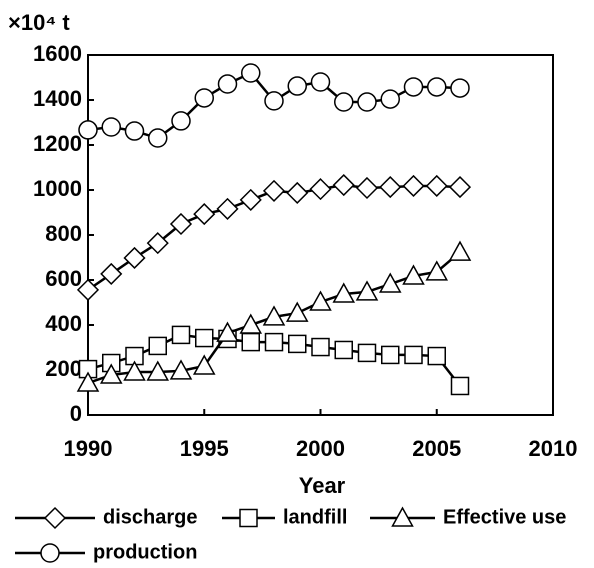 This screenshot has height=568, width=594. What do you see at coordinates (63, 278) in the screenshot?
I see `y-tick-label: 600` at bounding box center [63, 278].